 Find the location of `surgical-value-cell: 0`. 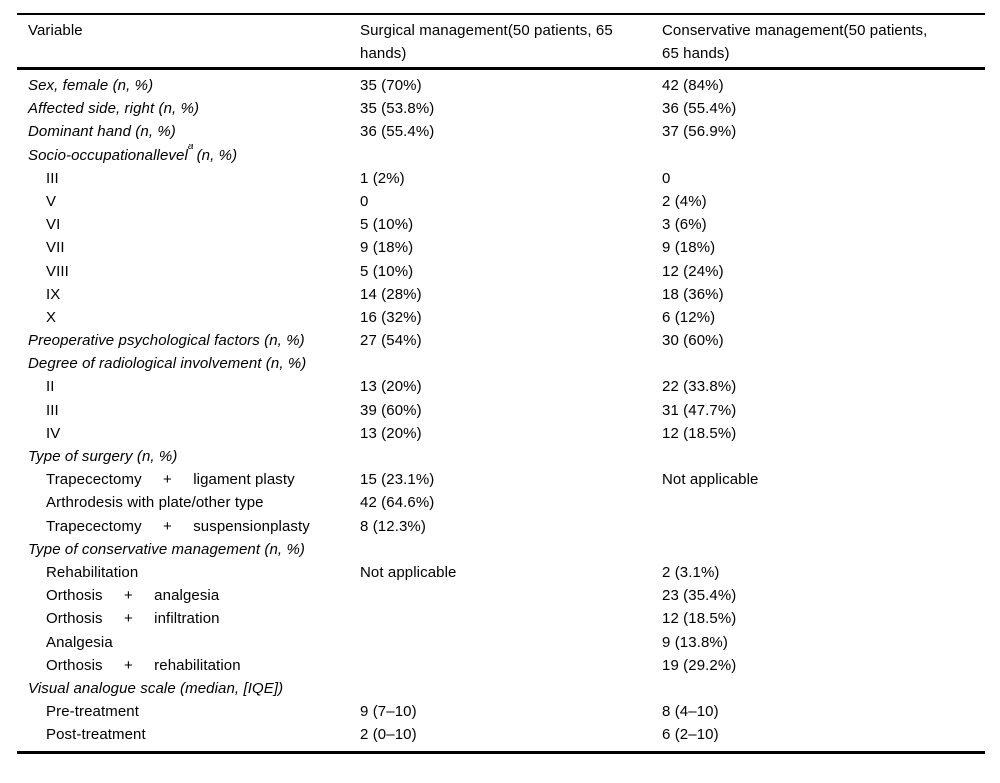

surgical-value-cell: 0 is located at coordinates (364, 201).